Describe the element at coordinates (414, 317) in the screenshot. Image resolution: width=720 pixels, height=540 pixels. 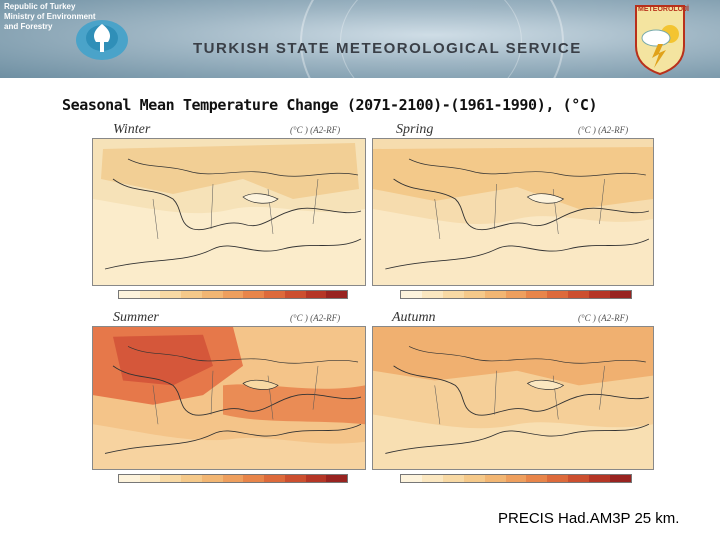
I see `season-label: Autumn` at that location.